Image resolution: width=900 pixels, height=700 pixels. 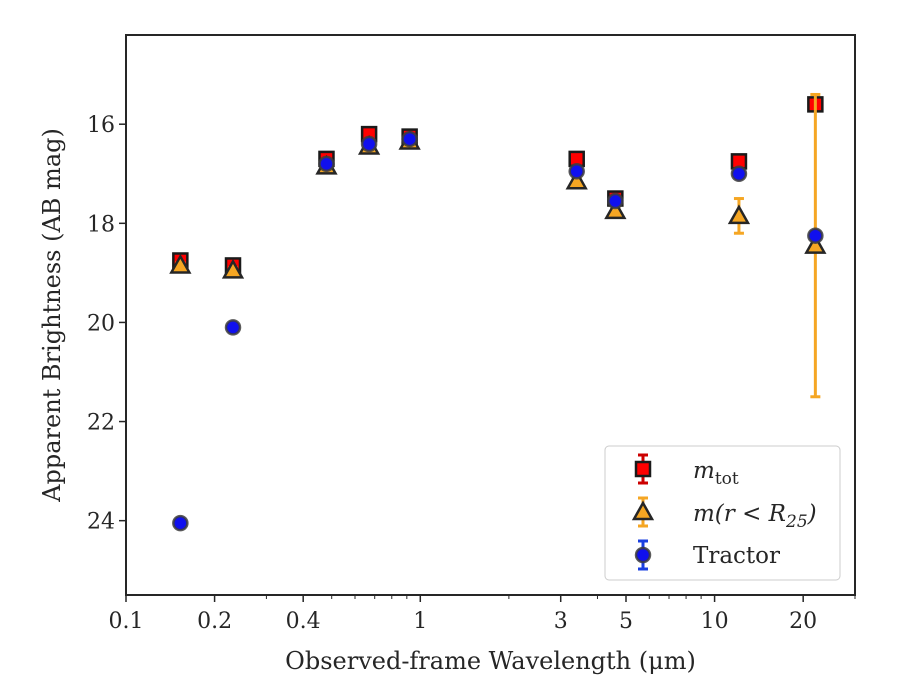 I want to click on y-tick-label: 22, so click(x=101, y=423).